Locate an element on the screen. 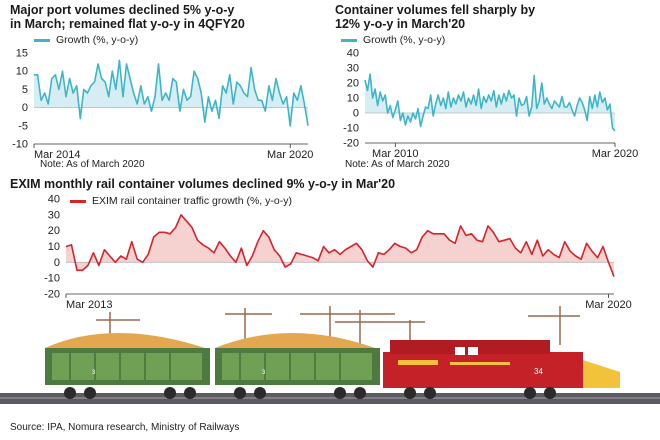 Image resolution: width=660 pixels, height=440 pixels. containers-ytick-label: 40 is located at coordinates (353, 54).